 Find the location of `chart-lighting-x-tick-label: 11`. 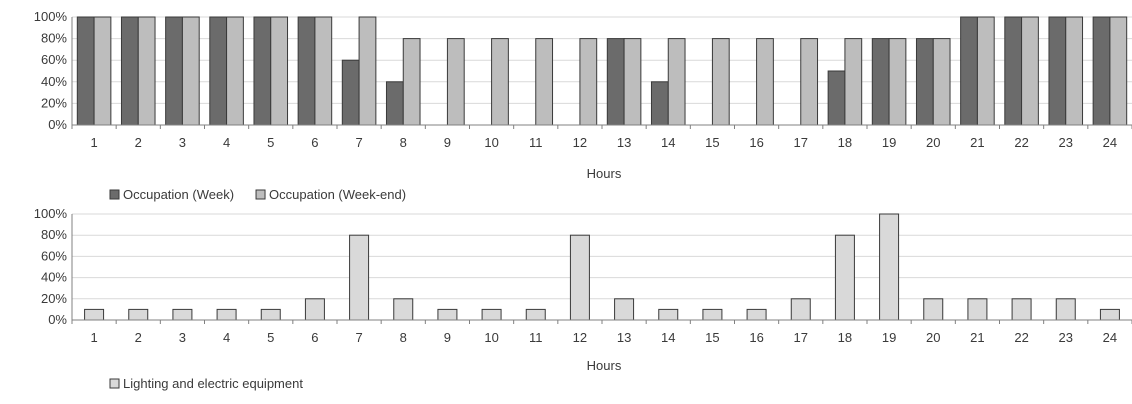

chart-lighting-x-tick-label: 11 is located at coordinates (536, 337).